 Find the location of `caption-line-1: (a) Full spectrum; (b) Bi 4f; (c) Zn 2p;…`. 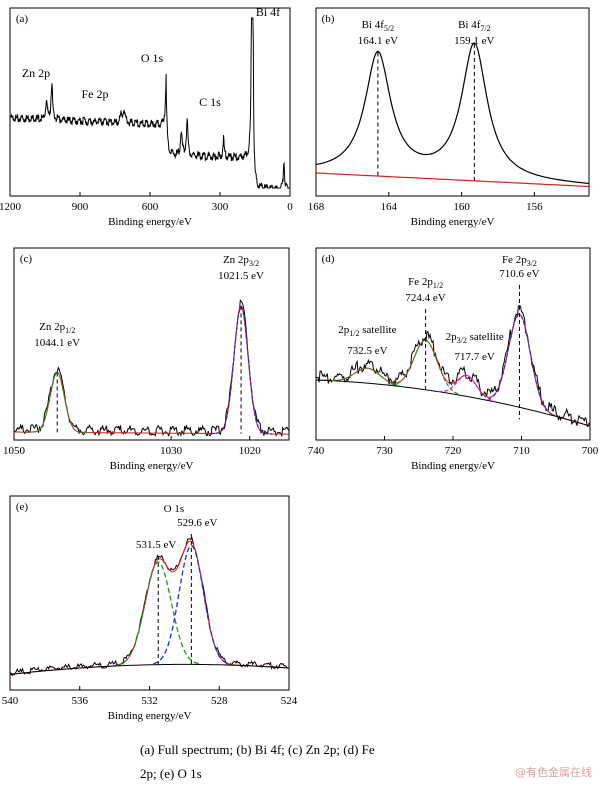

caption-line-1: (a) Full spectrum; (b) Bi 4f; (c) Zn 2p;… is located at coordinates (257, 749).